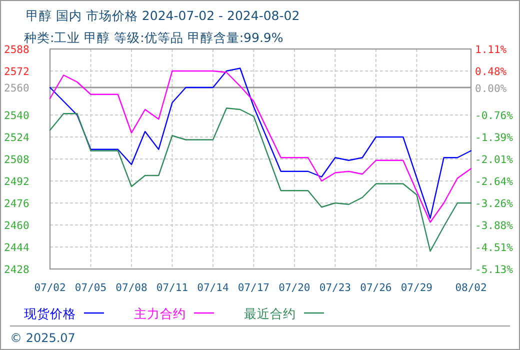 This screenshot has width=520, height=350. What do you see at coordinates (491, 72) in the screenshot?
I see `y2-tick-label: 0.48%` at bounding box center [491, 72].